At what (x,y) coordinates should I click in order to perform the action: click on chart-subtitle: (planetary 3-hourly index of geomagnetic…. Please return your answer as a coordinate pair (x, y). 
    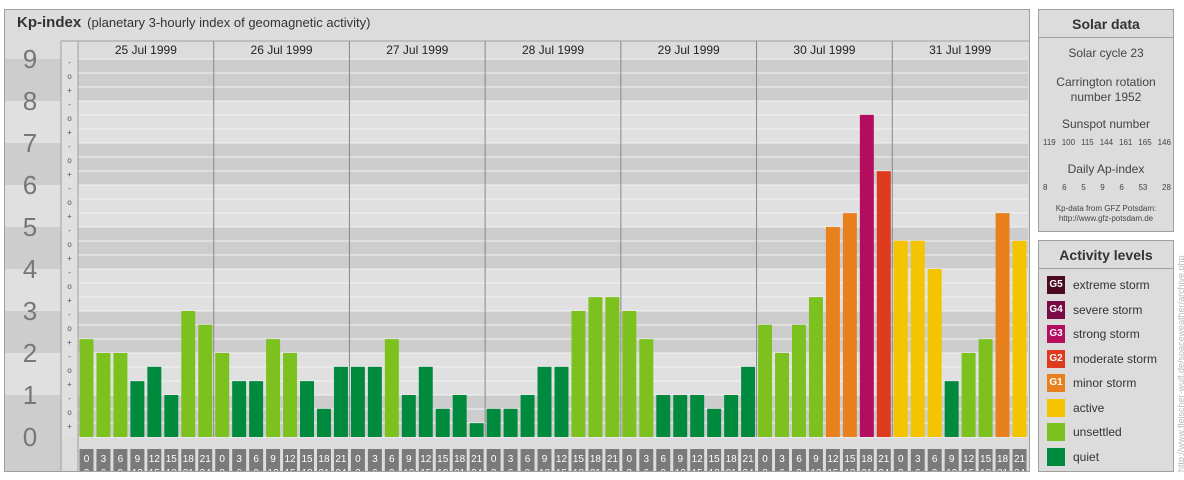
    Looking at the image, I should click on (229, 22).